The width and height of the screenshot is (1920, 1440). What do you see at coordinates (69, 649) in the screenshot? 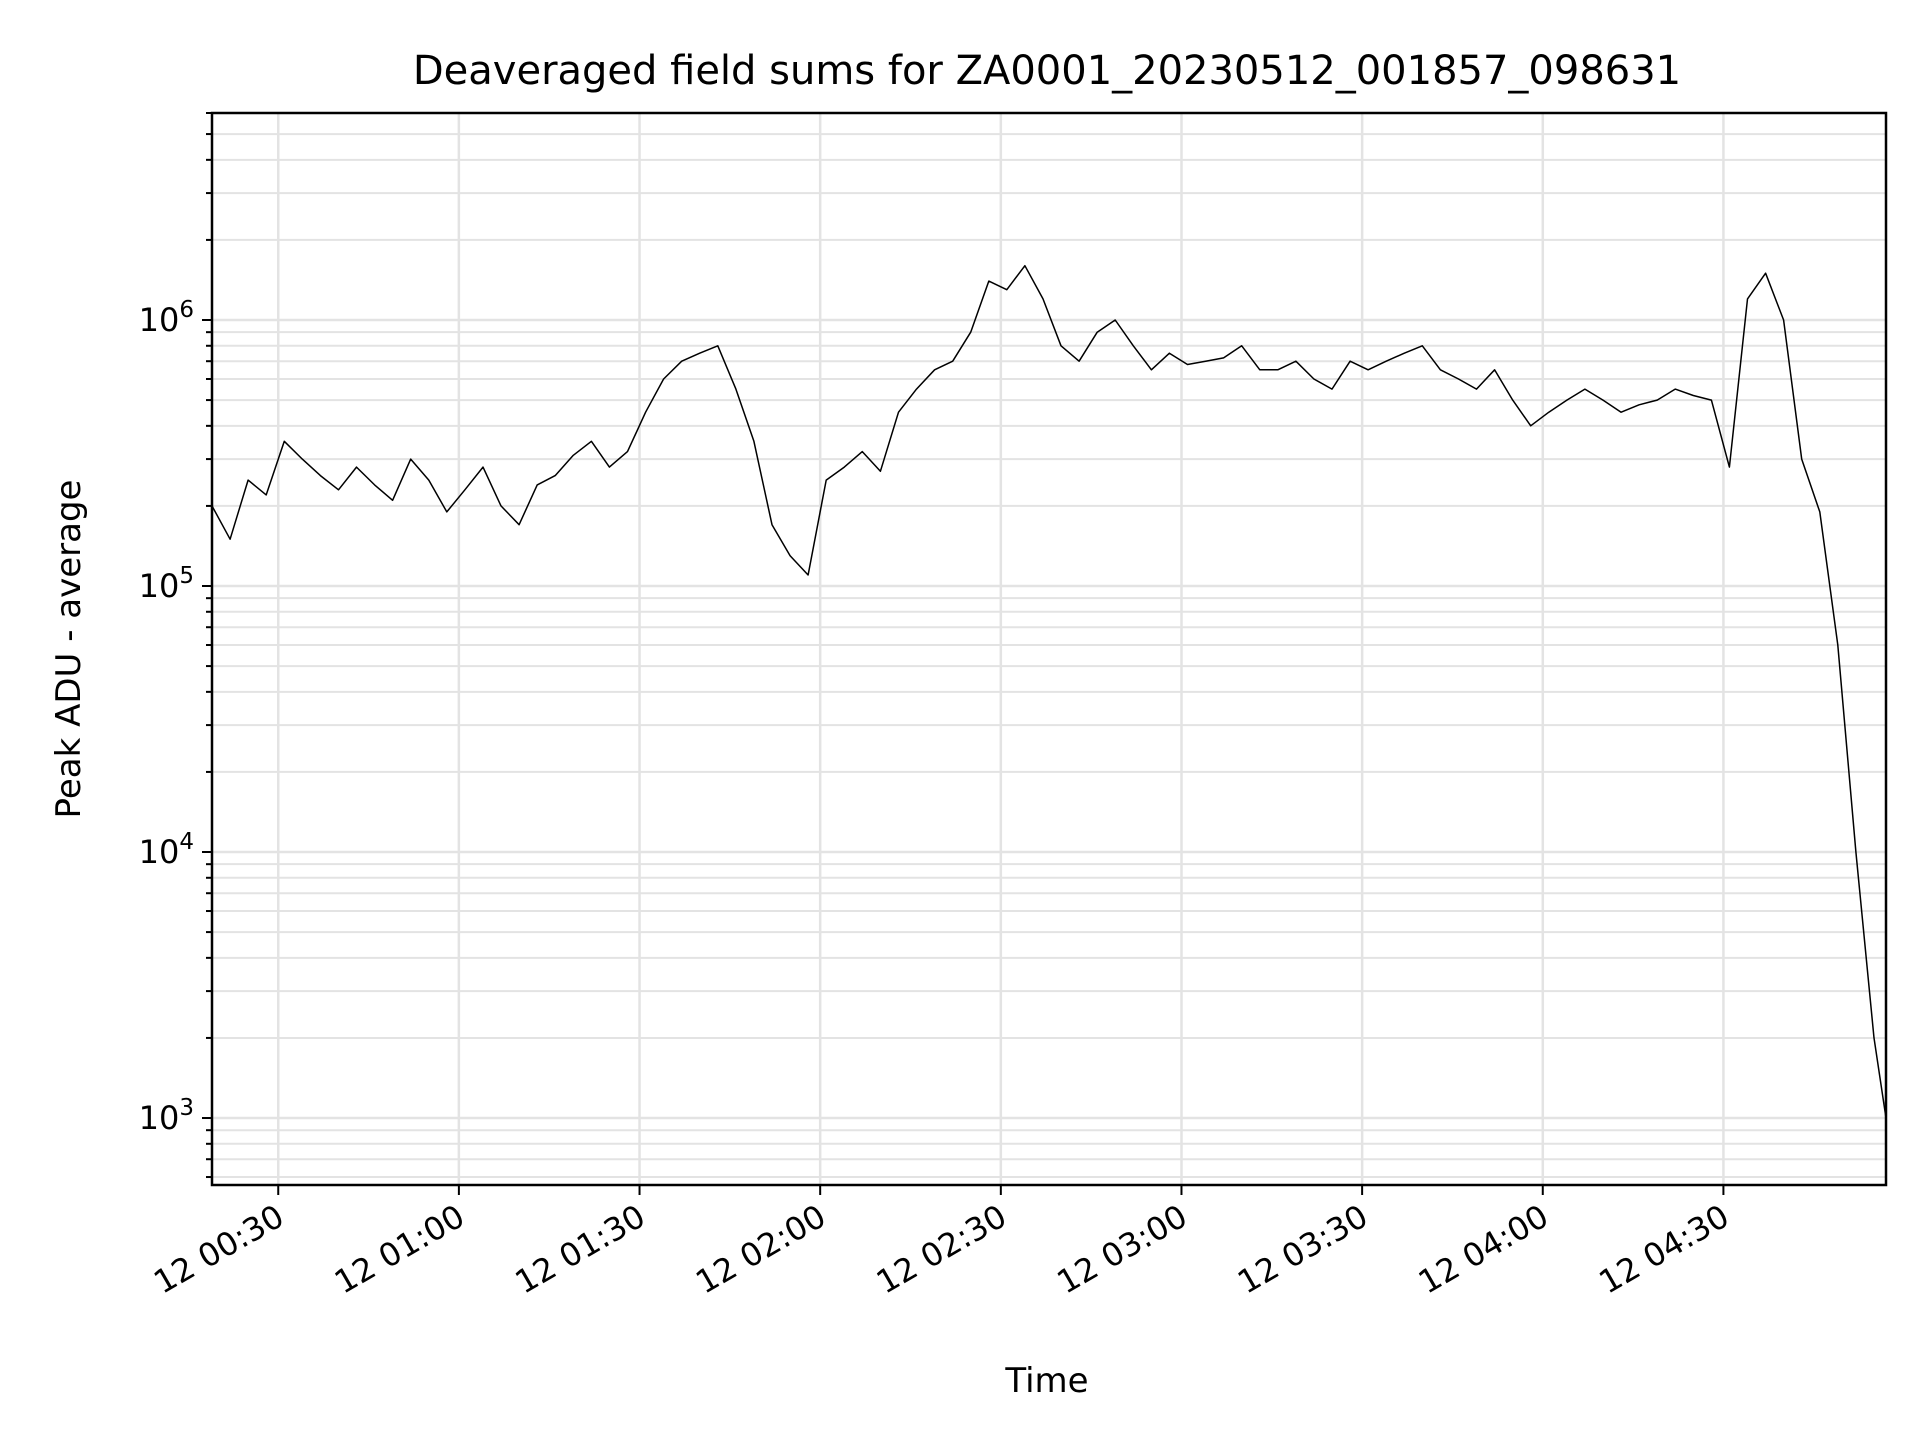
I see `y-axis-label: Peak ADU - average` at bounding box center [69, 649].